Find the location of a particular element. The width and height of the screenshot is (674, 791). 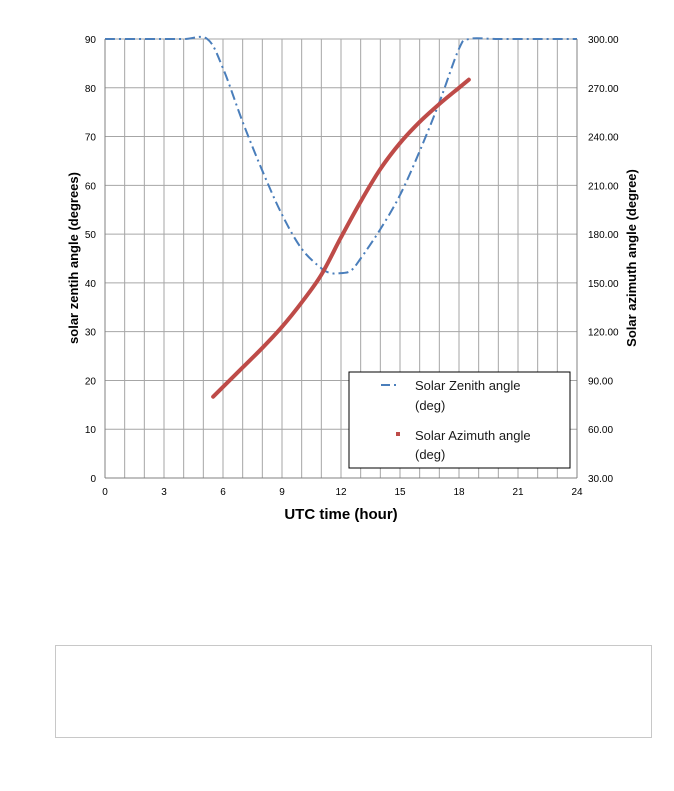

y-right-tick-label: 120.00 is located at coordinates (603, 333).